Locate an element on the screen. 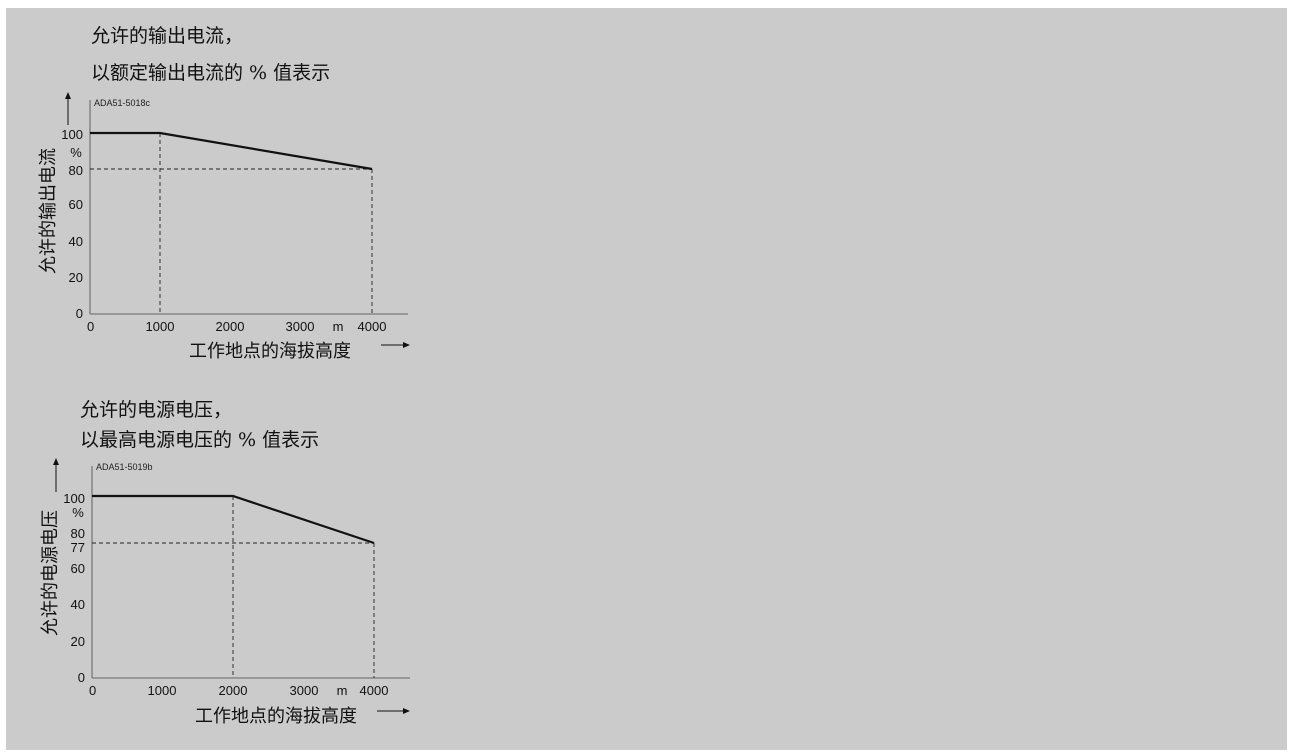 This screenshot has width=1293, height=756. chart1-x-unit-label: m is located at coordinates (338, 326).